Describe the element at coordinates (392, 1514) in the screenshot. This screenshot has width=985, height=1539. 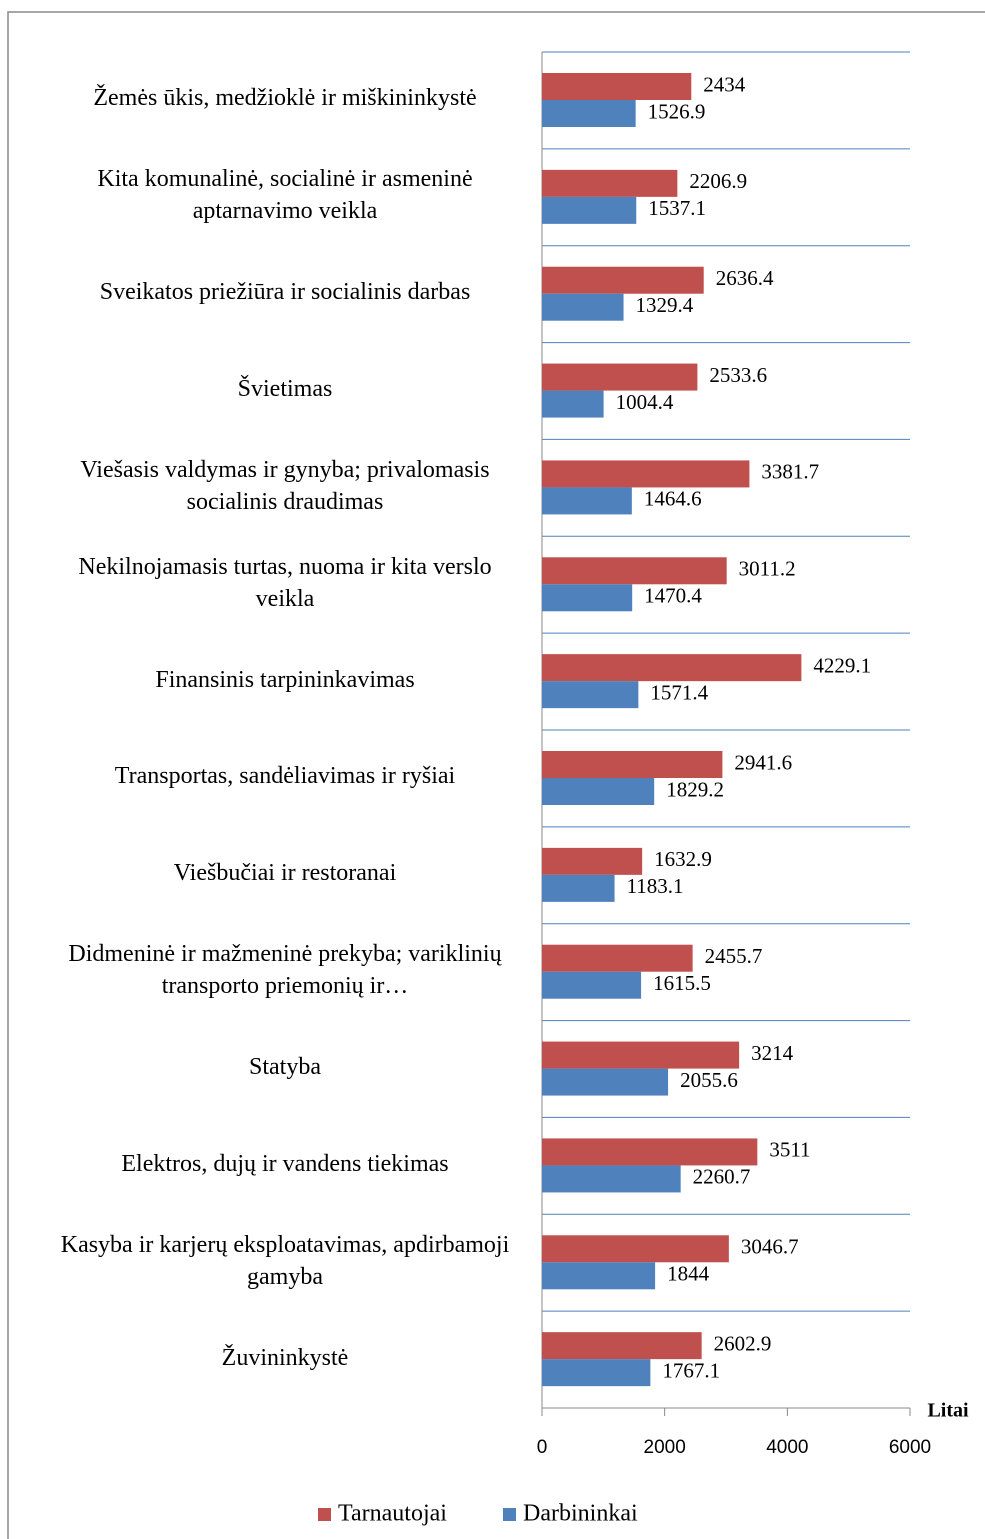
I see `legend-label: Tarnautojai` at that location.